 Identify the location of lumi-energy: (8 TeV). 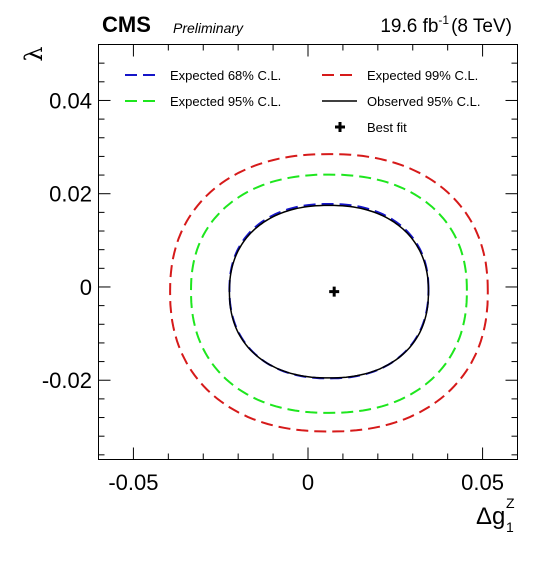
(481, 26).